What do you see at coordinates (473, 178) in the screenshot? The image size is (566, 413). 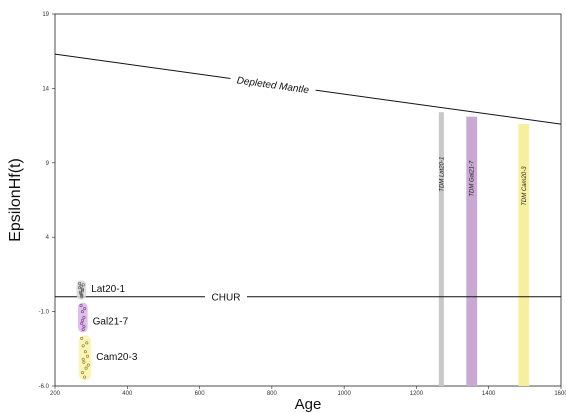 I see `tdm-band-label: TDM Gal21-7` at bounding box center [473, 178].